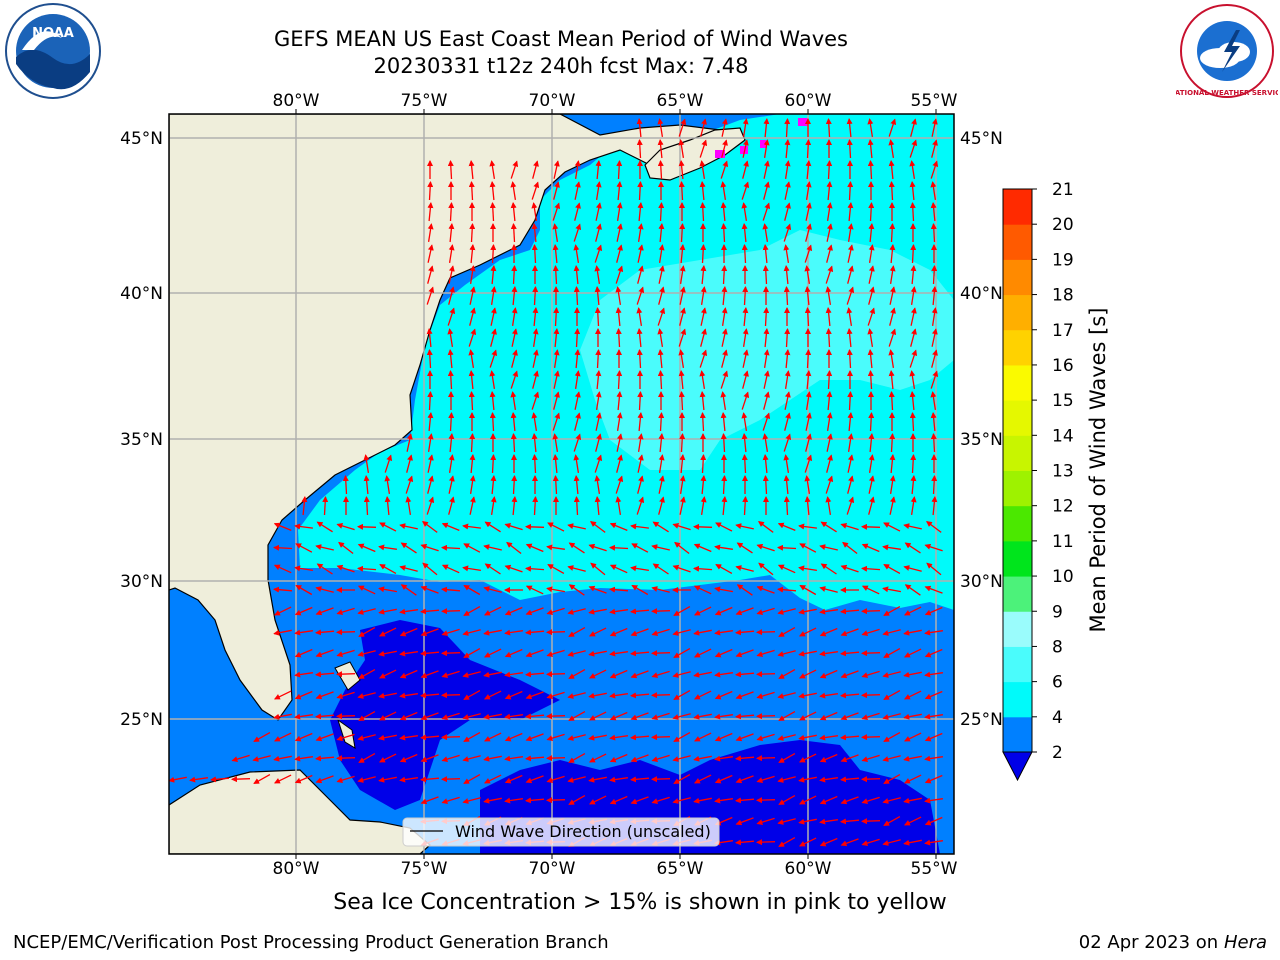 This screenshot has height=960, width=1280. I want to click on lon-label-bottom: 65°W, so click(680, 869).